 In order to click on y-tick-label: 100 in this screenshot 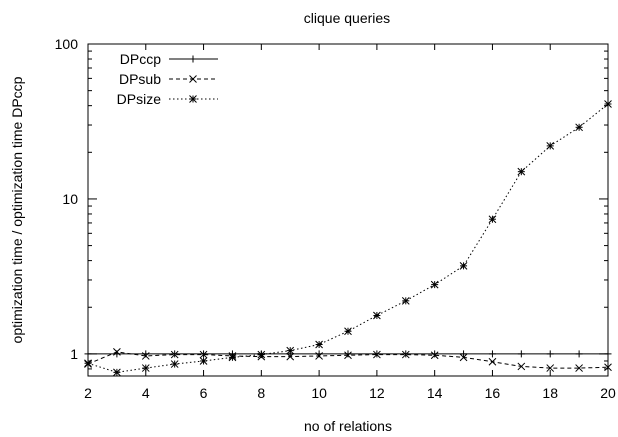, I will do `click(67, 44)`.